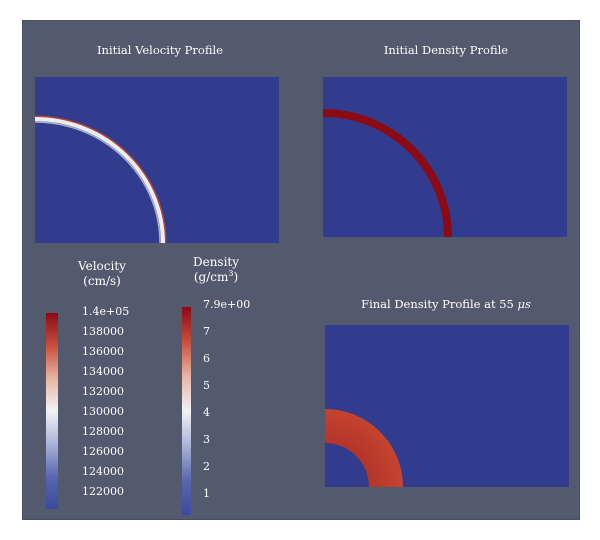  Describe the element at coordinates (216, 262) in the screenshot. I see `density-label: Density` at that location.